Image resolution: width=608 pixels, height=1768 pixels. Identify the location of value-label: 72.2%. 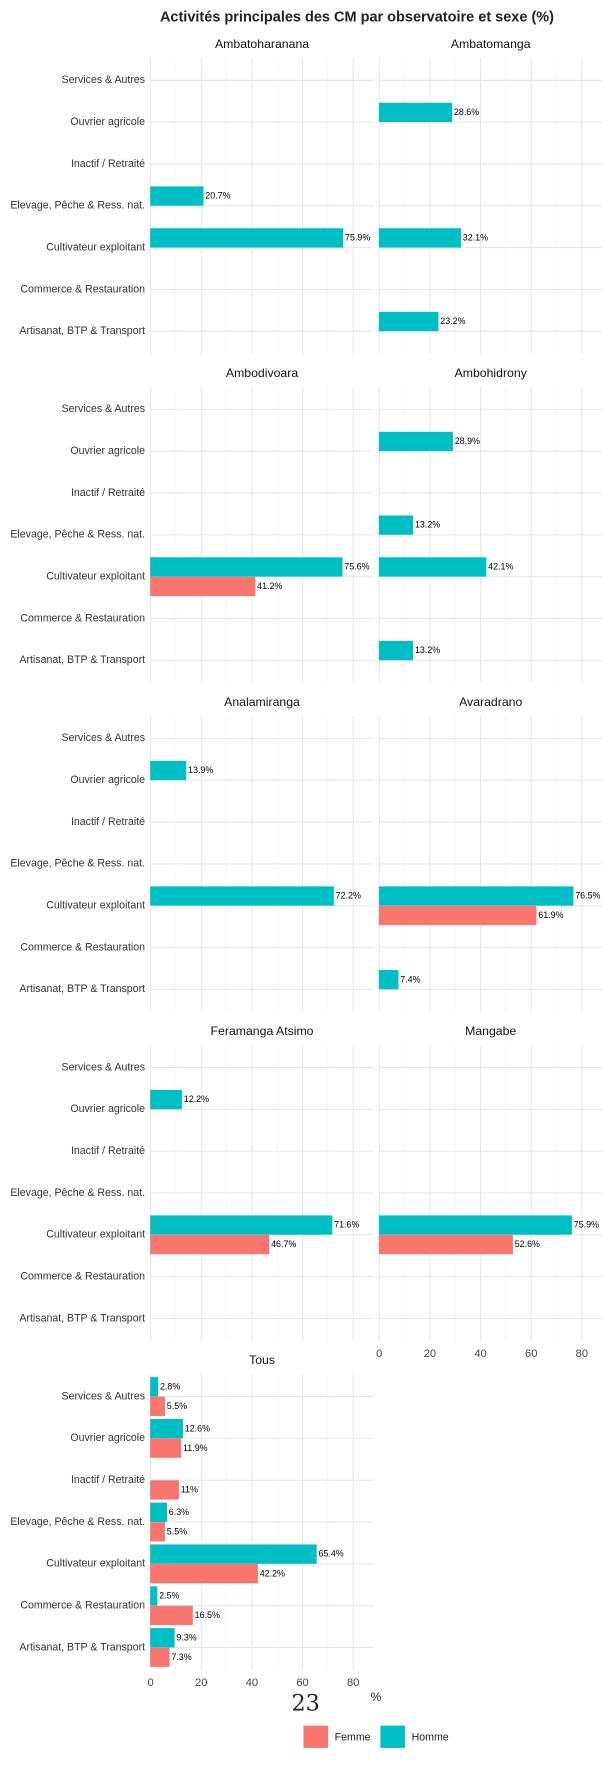
(348, 896).